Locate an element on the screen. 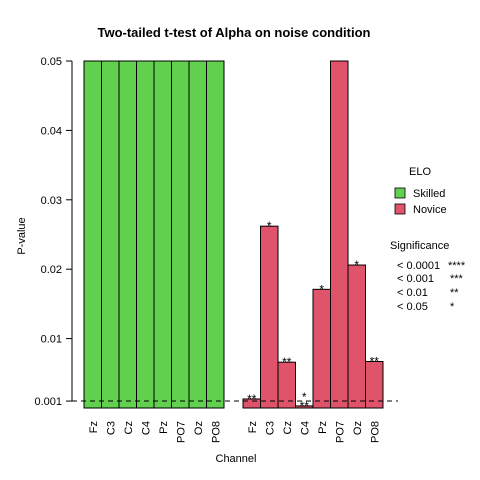 The image size is (480, 480). bar-novice-pz is located at coordinates (321, 348).